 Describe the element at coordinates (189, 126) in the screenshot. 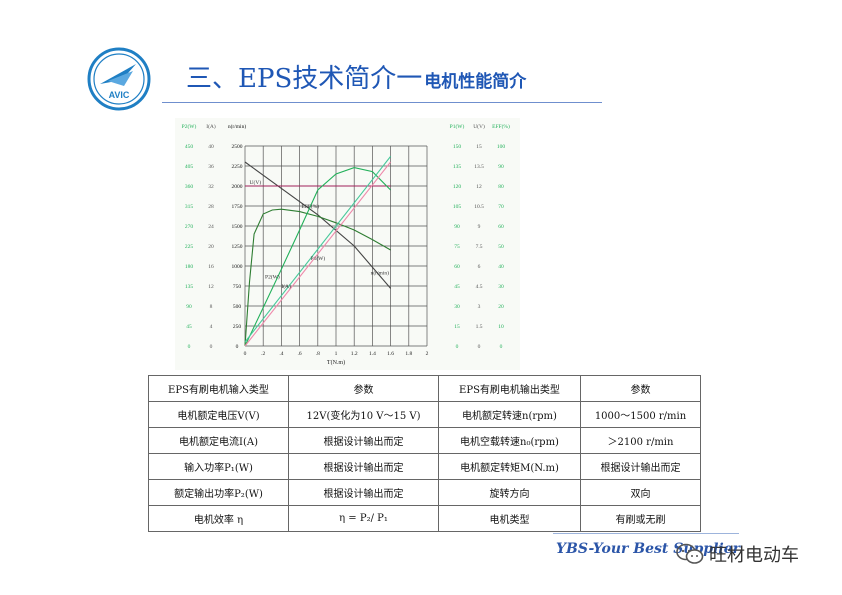

I see `left-axis-label: P2(W)` at that location.